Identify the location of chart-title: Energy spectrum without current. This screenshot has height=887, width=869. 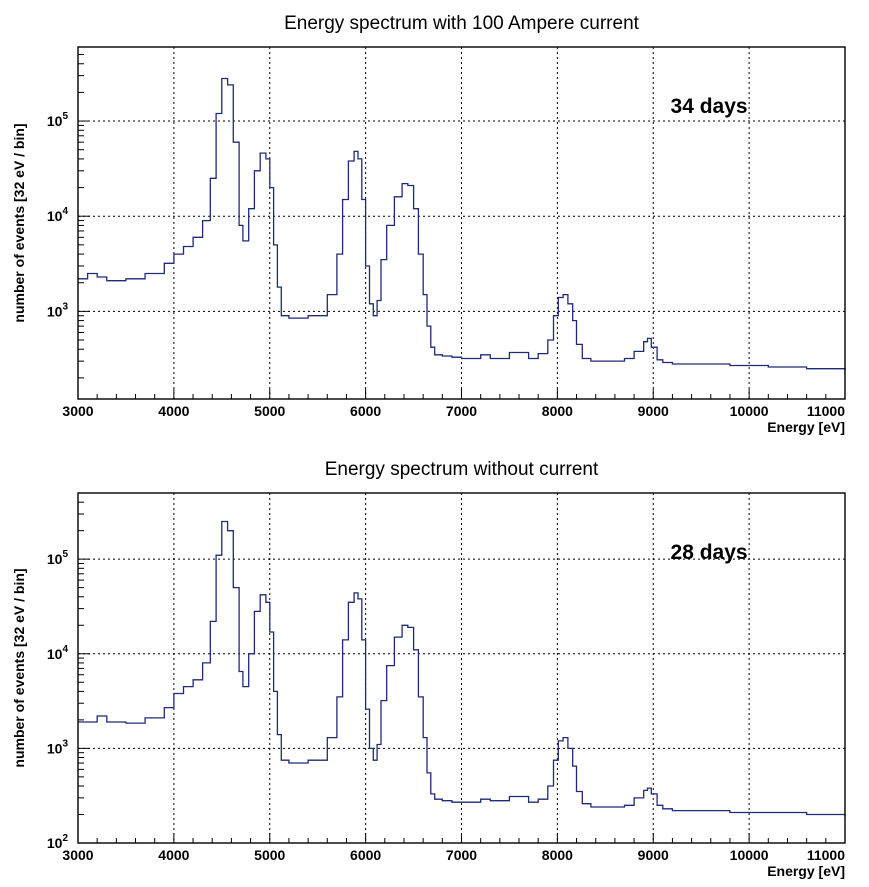
(462, 469).